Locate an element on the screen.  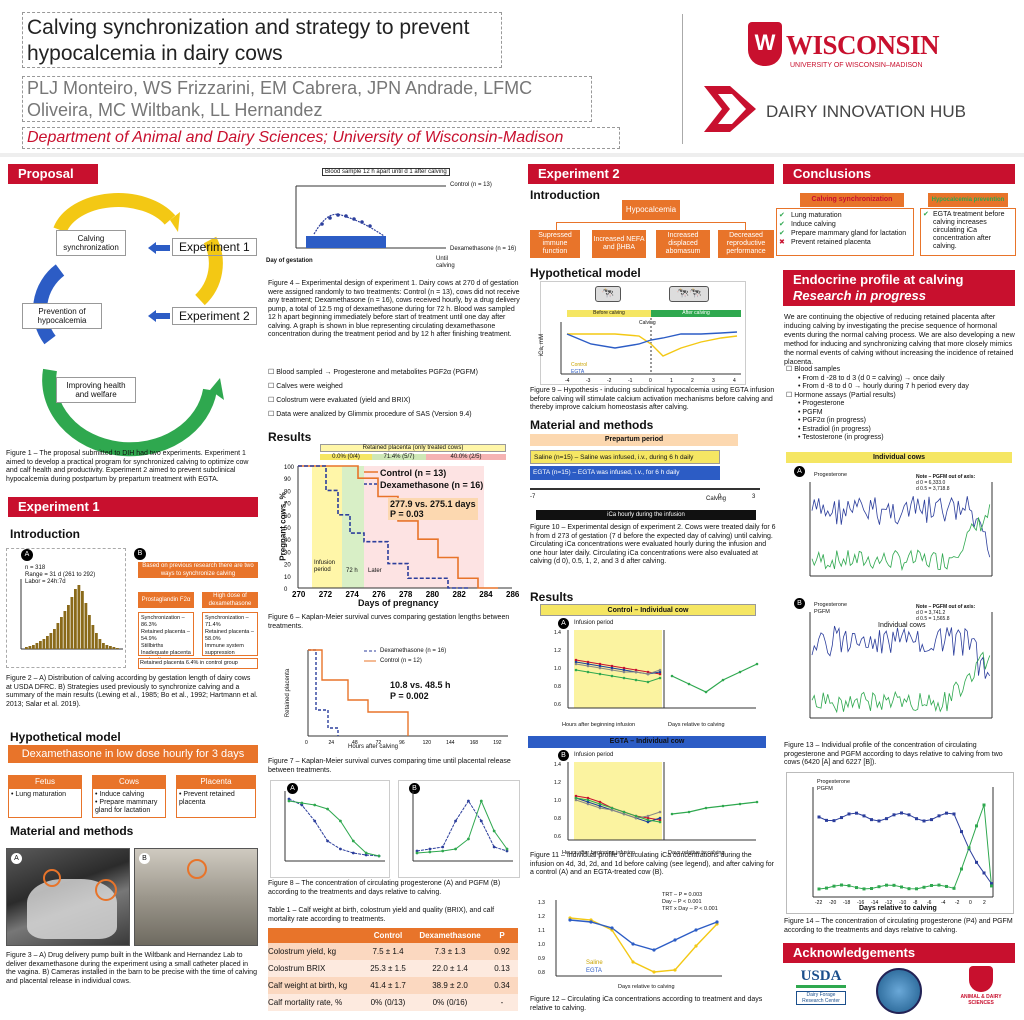
camera-highlight is located at coordinates (197, 869).